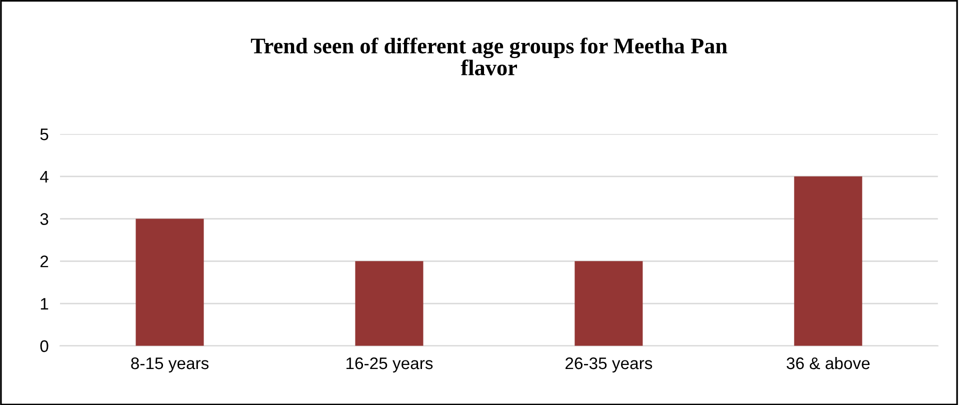  What do you see at coordinates (489, 57) in the screenshot?
I see `chart-title: Trend seen of different age groups for Meetha Pan flavor` at bounding box center [489, 57].